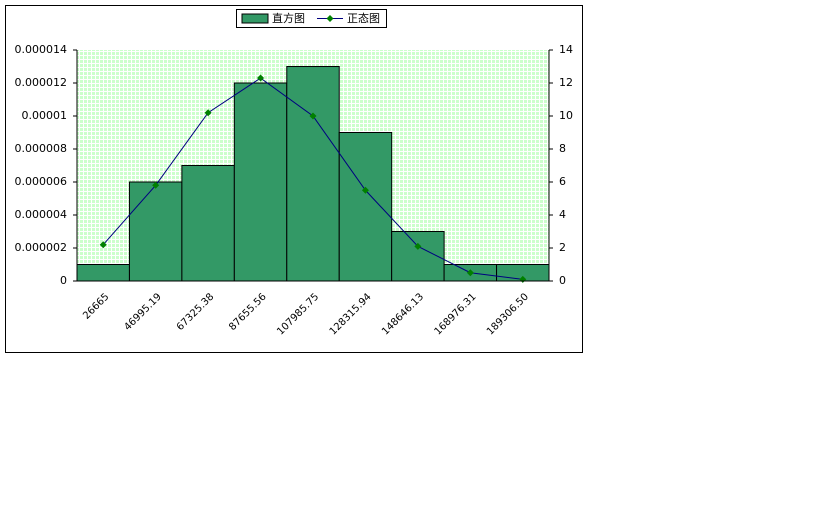 This screenshot has width=840, height=525. Describe the element at coordinates (63, 280) in the screenshot. I see `y-tick-label: 0` at that location.